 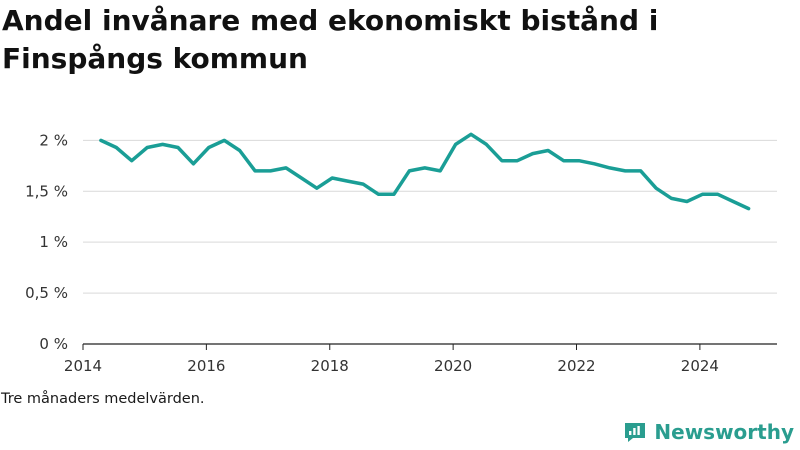 I want to click on series-layer, so click(x=425, y=171).